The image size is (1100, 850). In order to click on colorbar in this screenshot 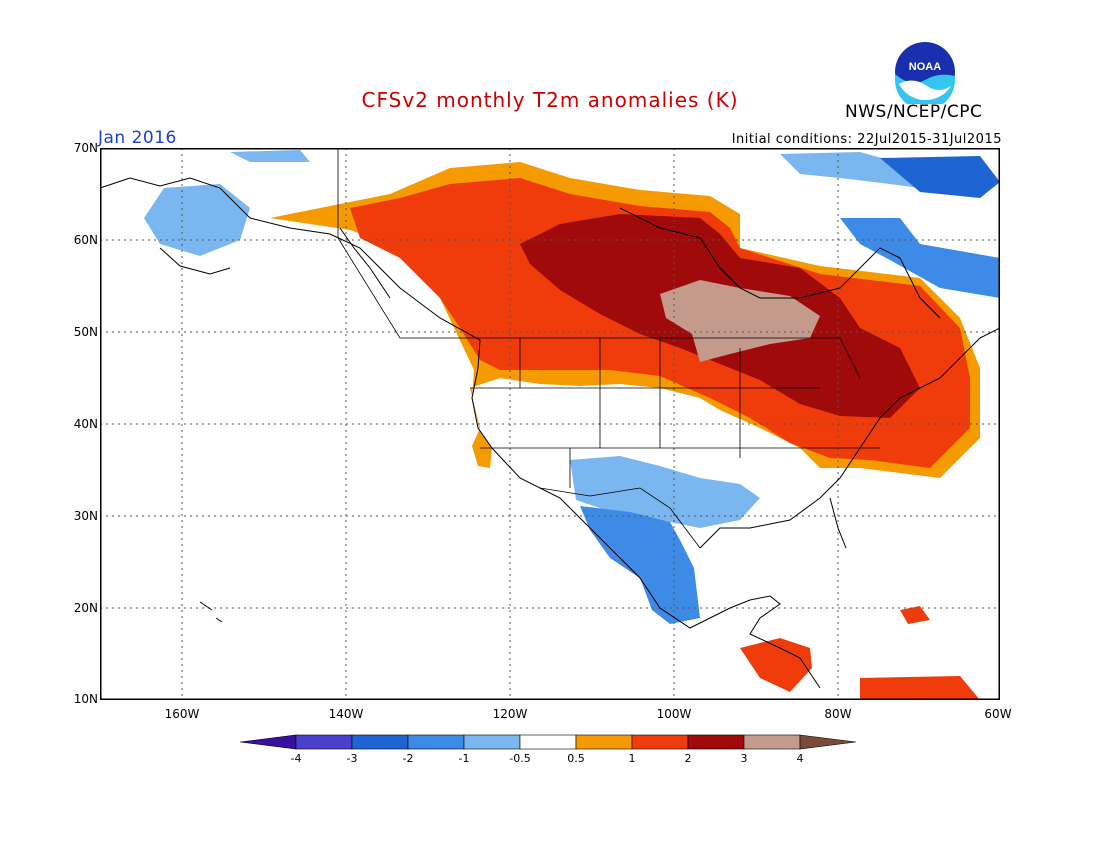, I will do `click(548, 742)`.